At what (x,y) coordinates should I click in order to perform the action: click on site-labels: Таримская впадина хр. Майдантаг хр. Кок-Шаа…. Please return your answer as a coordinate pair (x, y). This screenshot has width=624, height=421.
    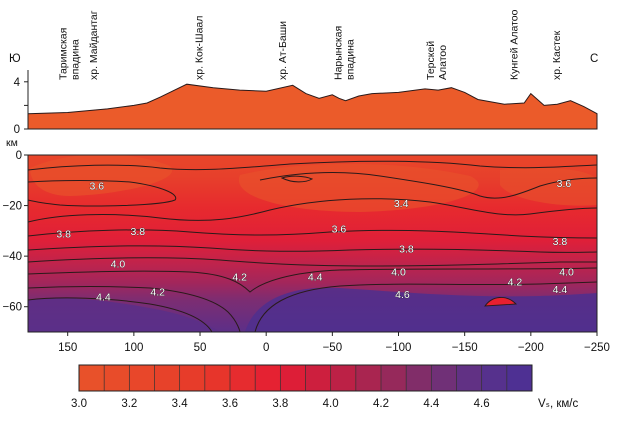
    Looking at the image, I should click on (310, 44).